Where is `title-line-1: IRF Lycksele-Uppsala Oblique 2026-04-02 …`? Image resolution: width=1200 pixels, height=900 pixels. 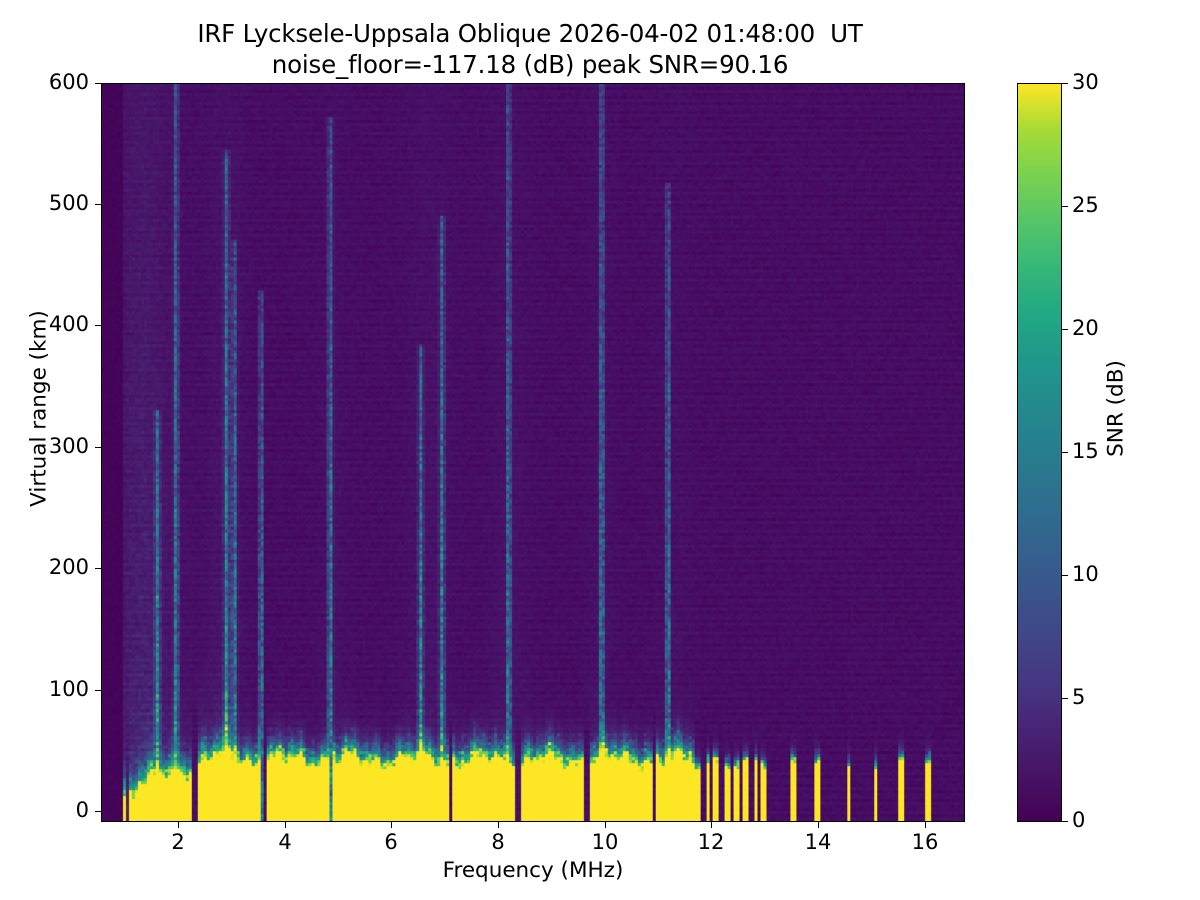 title-line-1: IRF Lycksele-Uppsala Oblique 2026-04-02 … is located at coordinates (530, 33).